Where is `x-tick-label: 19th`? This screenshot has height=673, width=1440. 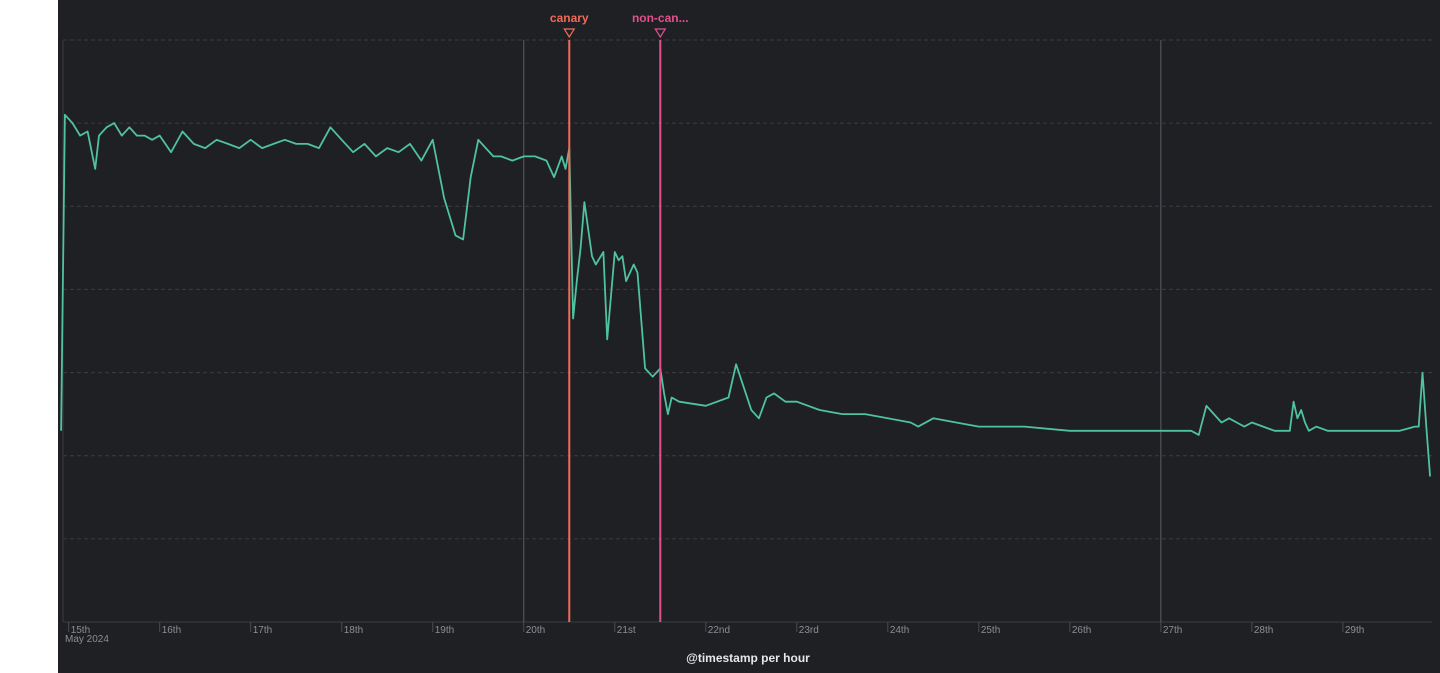
x-tick-label: 19th is located at coordinates (444, 630).